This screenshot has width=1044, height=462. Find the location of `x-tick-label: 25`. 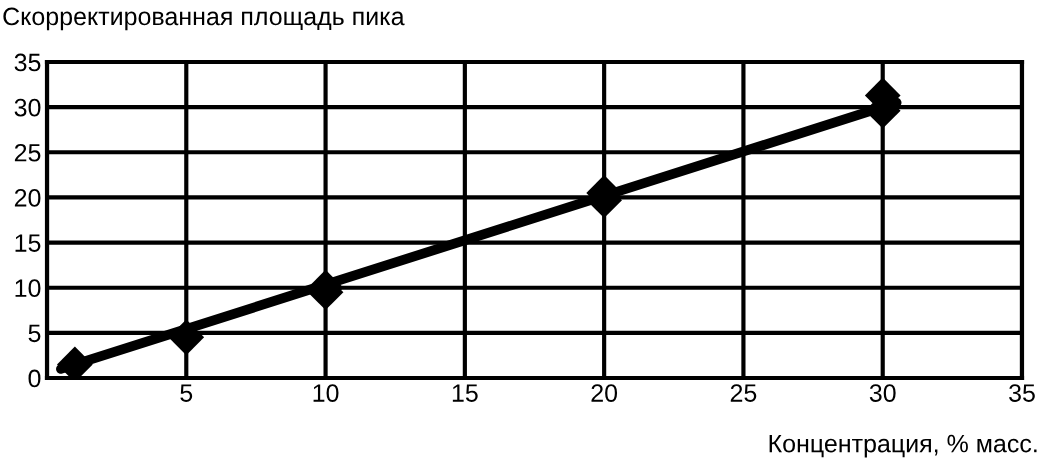

x-tick-label: 25 is located at coordinates (743, 393).